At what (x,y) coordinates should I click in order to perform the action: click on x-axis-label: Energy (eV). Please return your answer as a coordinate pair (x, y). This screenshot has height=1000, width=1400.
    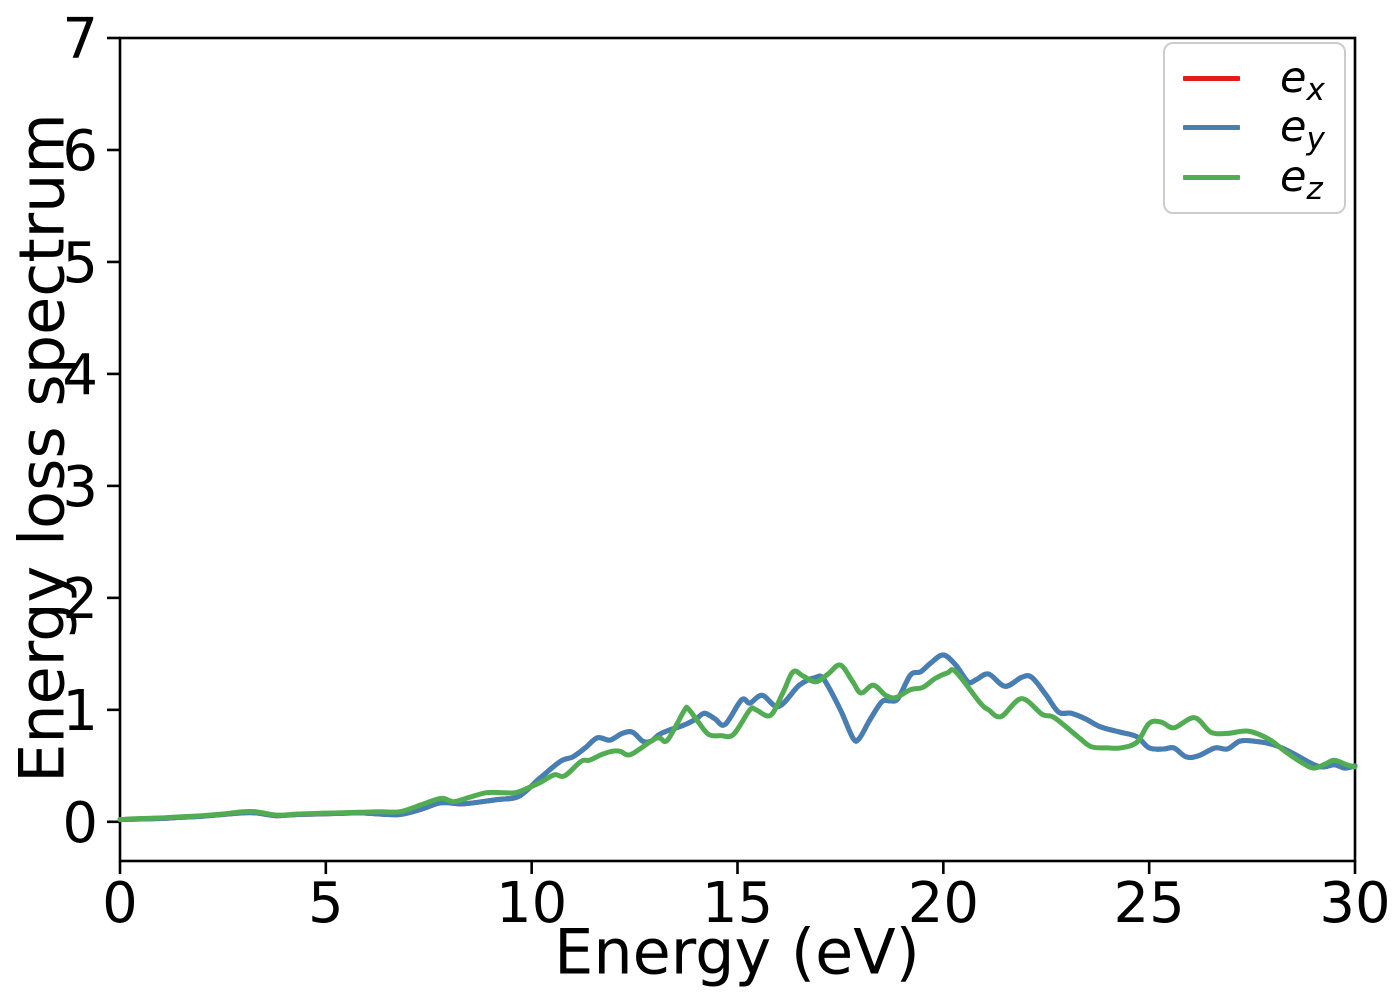
    Looking at the image, I should click on (737, 952).